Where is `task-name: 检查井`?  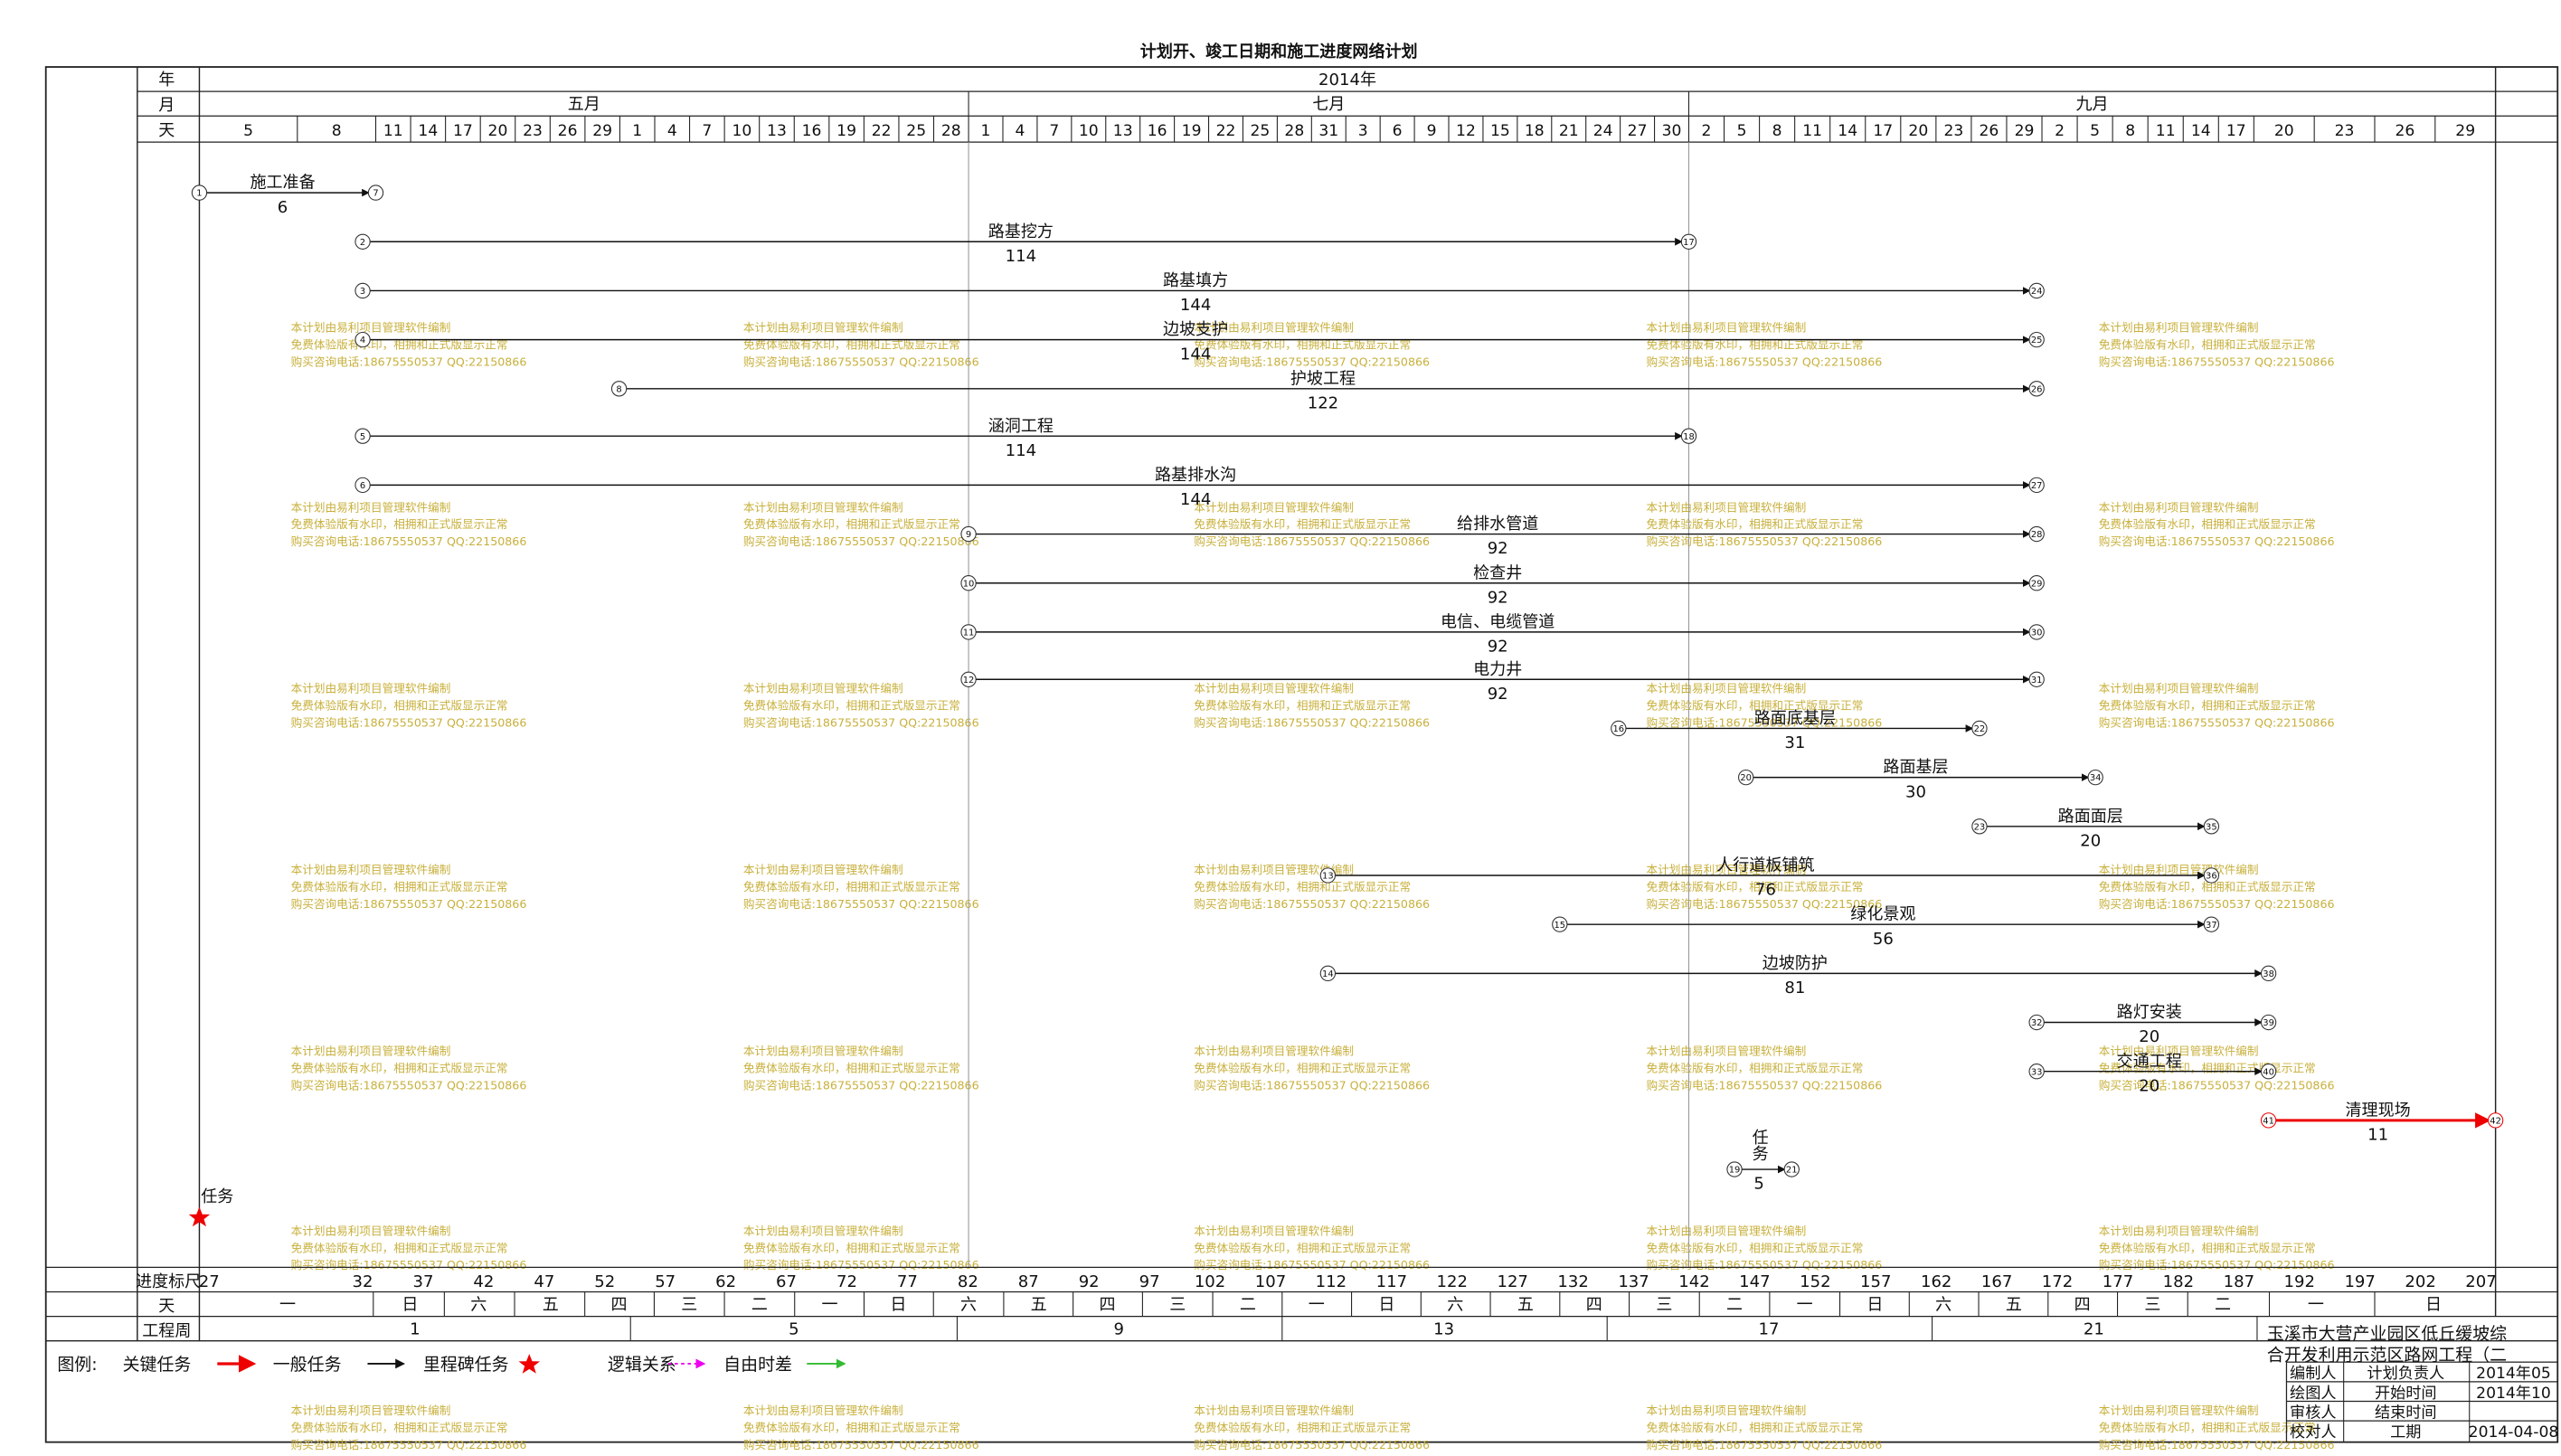
task-name: 检查井 is located at coordinates (1497, 572).